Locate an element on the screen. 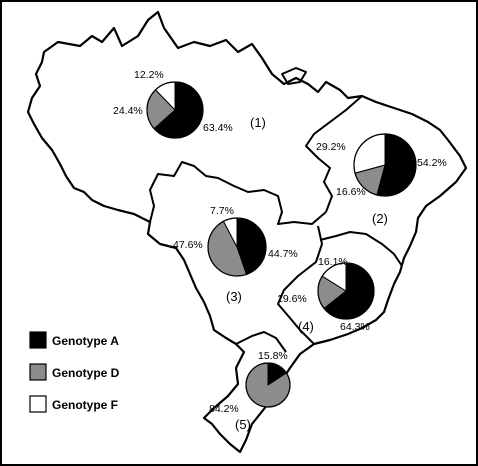 The height and width of the screenshot is (466, 478). legend-item-genotype-f: Genotype F is located at coordinates (73, 404).